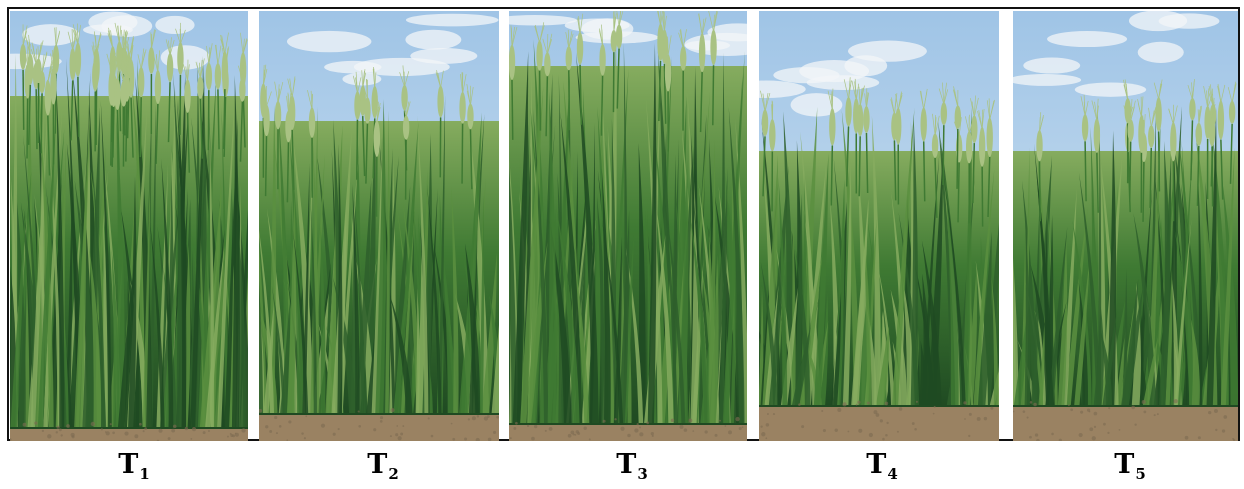  Describe the element at coordinates (882, 469) in the screenshot. I see `treatment-label-t4: T4` at that location.